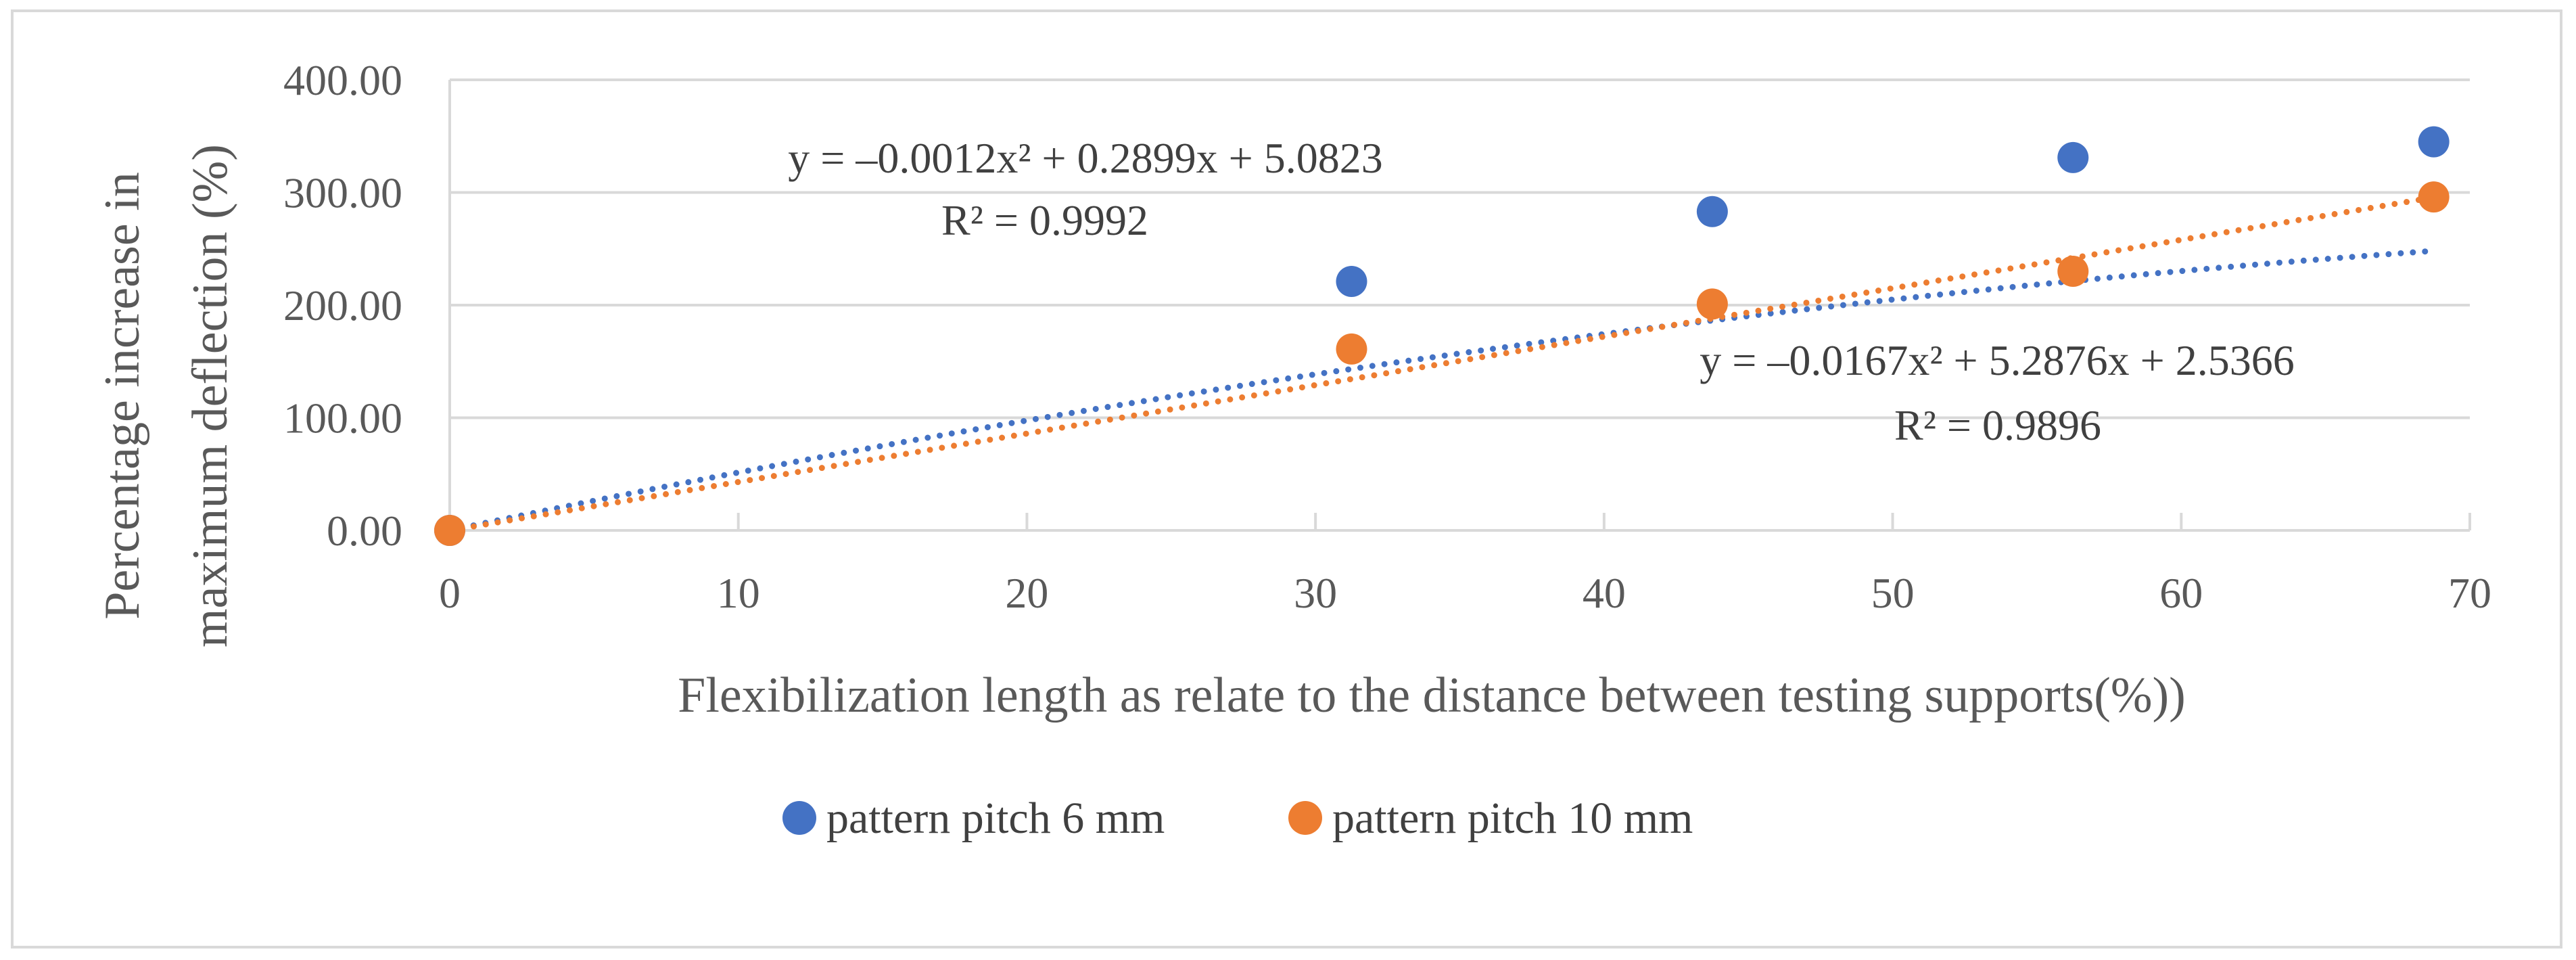 The height and width of the screenshot is (960, 2576). I want to click on x-tick-label: 10, so click(738, 593).